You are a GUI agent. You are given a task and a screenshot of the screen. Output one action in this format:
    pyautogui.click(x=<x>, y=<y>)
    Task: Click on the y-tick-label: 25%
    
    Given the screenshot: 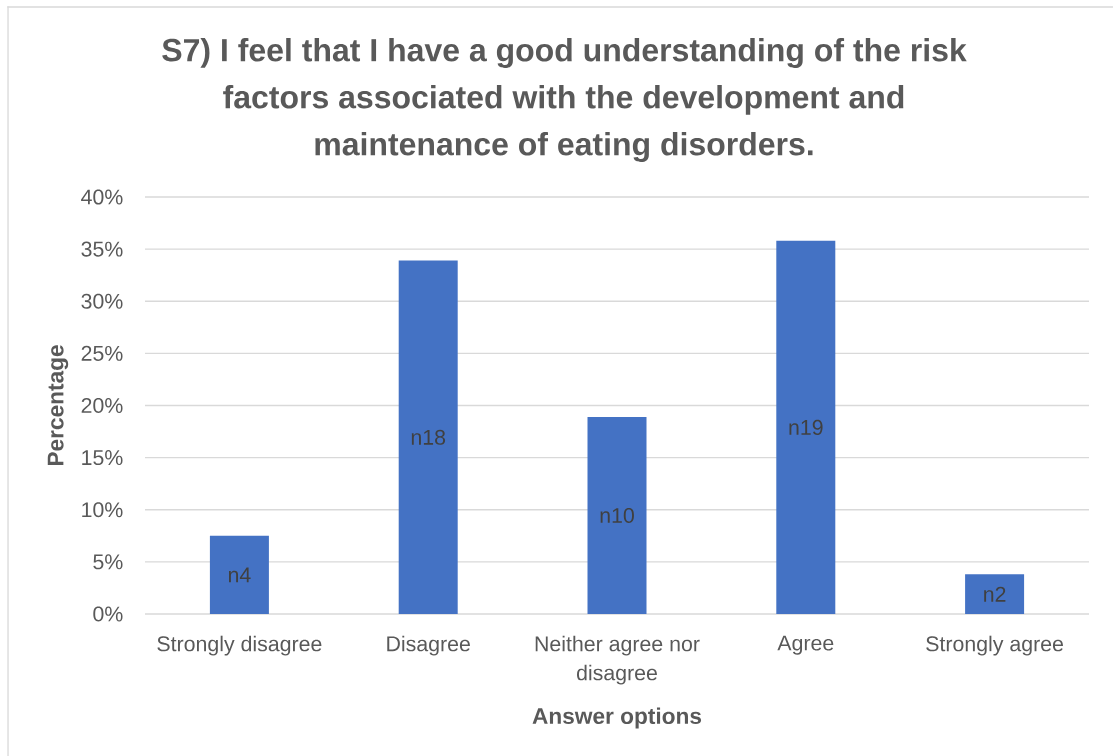 What is the action you would take?
    pyautogui.click(x=102, y=353)
    